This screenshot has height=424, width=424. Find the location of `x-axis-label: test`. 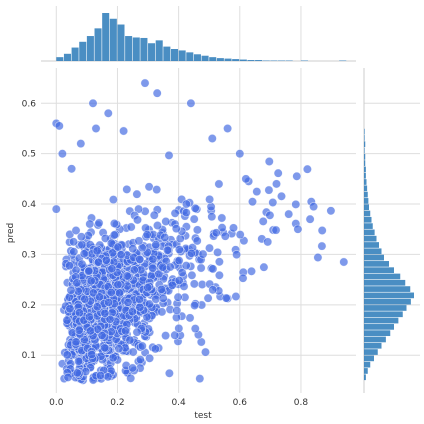

x-axis-label: test is located at coordinates (203, 416).